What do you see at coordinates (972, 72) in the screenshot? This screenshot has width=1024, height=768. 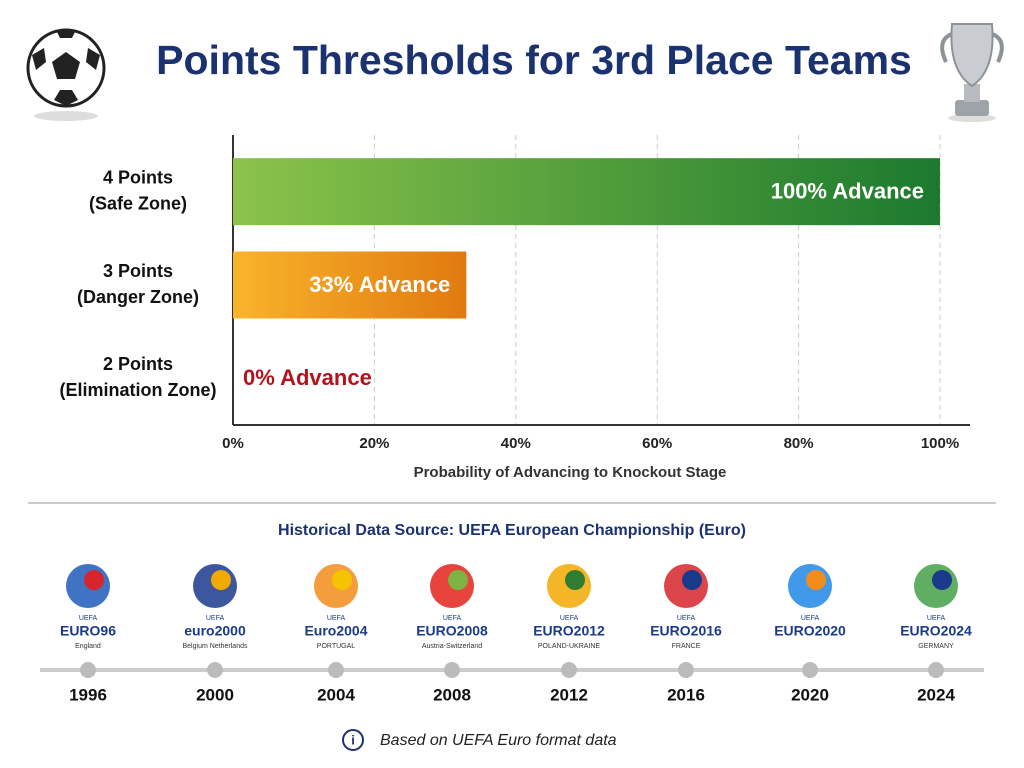 I see `trophy-icon` at bounding box center [972, 72].